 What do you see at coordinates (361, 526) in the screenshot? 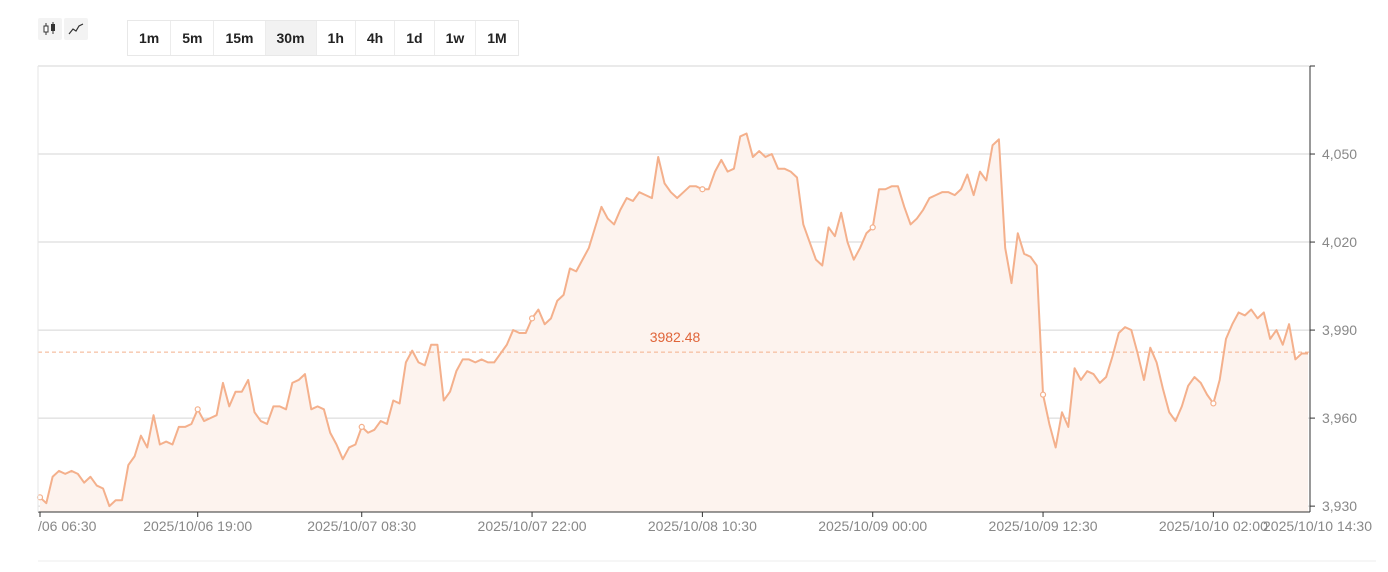
I see `x-tick-label: 2025/10/07 08:30` at bounding box center [361, 526].